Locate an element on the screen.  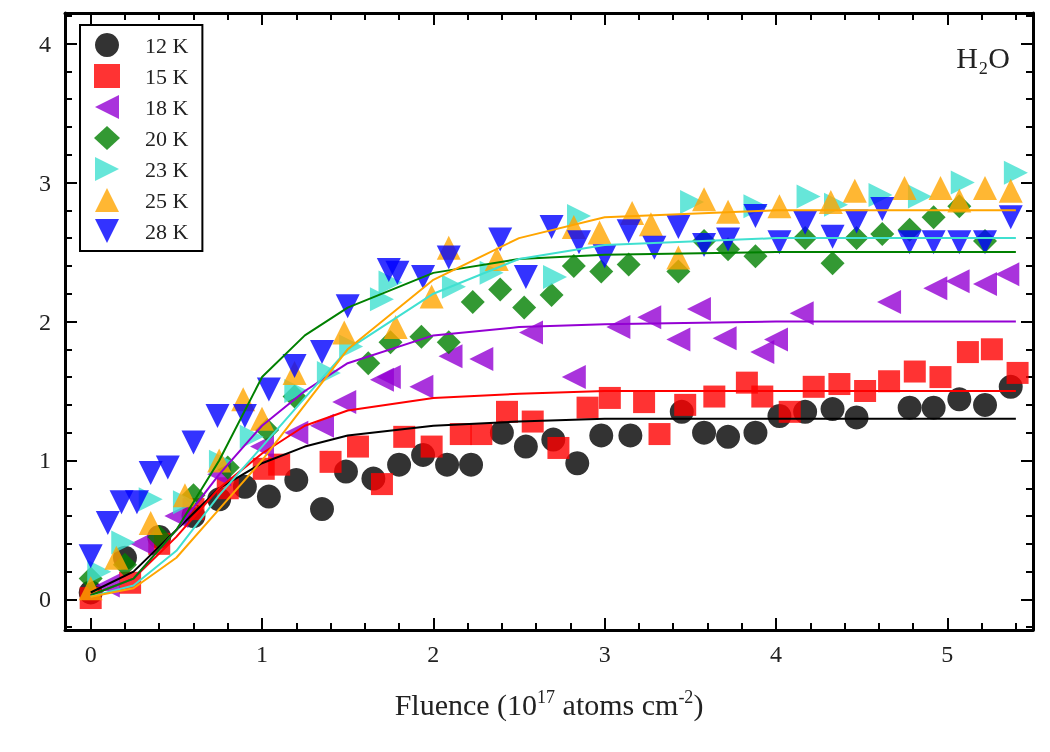
annotation: H₂O is located at coordinates (983, 57).